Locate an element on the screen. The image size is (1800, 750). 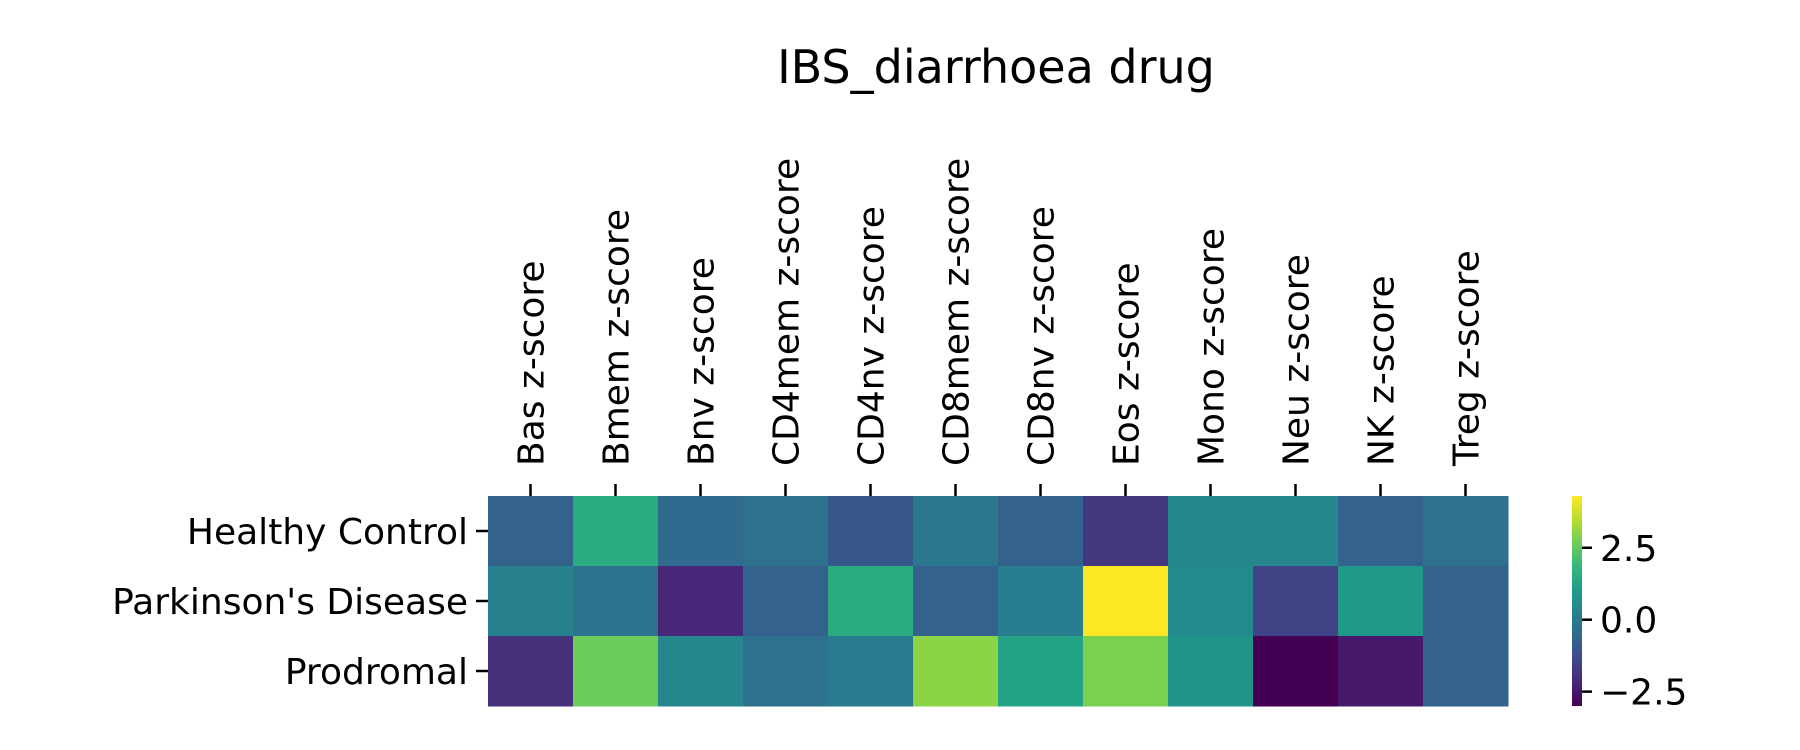
colorbar-gradient is located at coordinates (1577, 601).